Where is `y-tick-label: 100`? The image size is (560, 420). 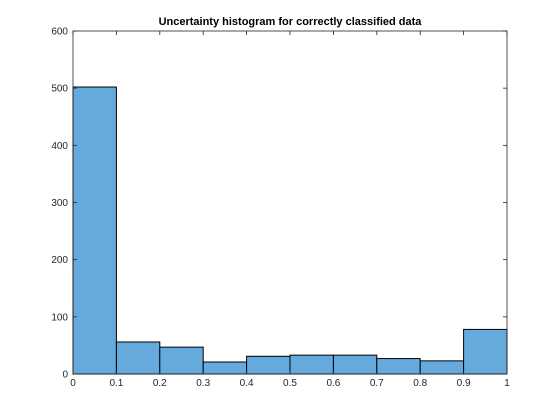 y-tick-label: 100 is located at coordinates (59, 317).